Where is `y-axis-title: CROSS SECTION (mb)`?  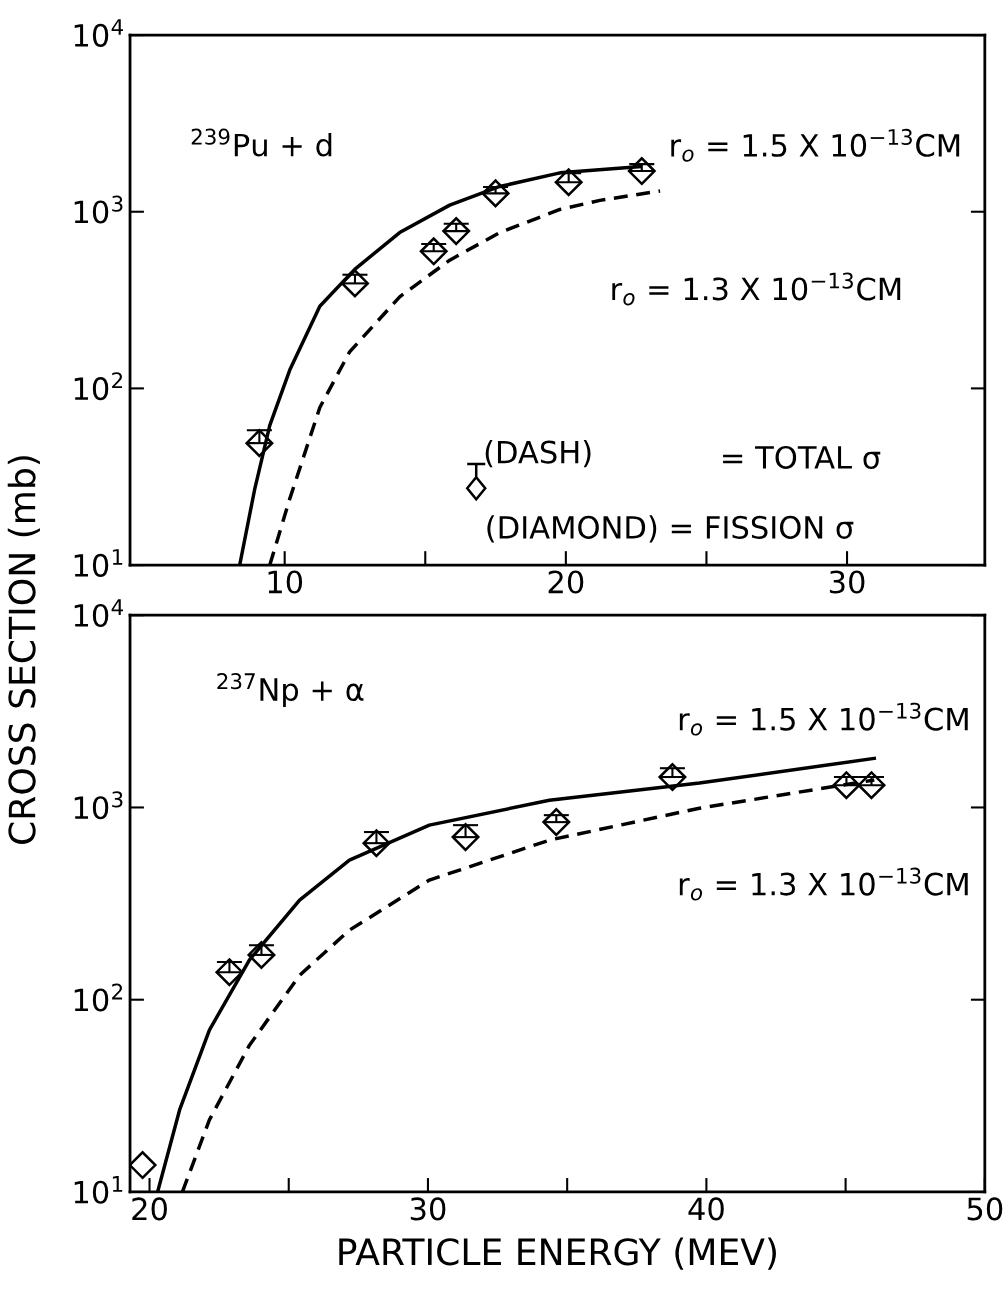
y-axis-title: CROSS SECTION (mb) is located at coordinates (23, 650).